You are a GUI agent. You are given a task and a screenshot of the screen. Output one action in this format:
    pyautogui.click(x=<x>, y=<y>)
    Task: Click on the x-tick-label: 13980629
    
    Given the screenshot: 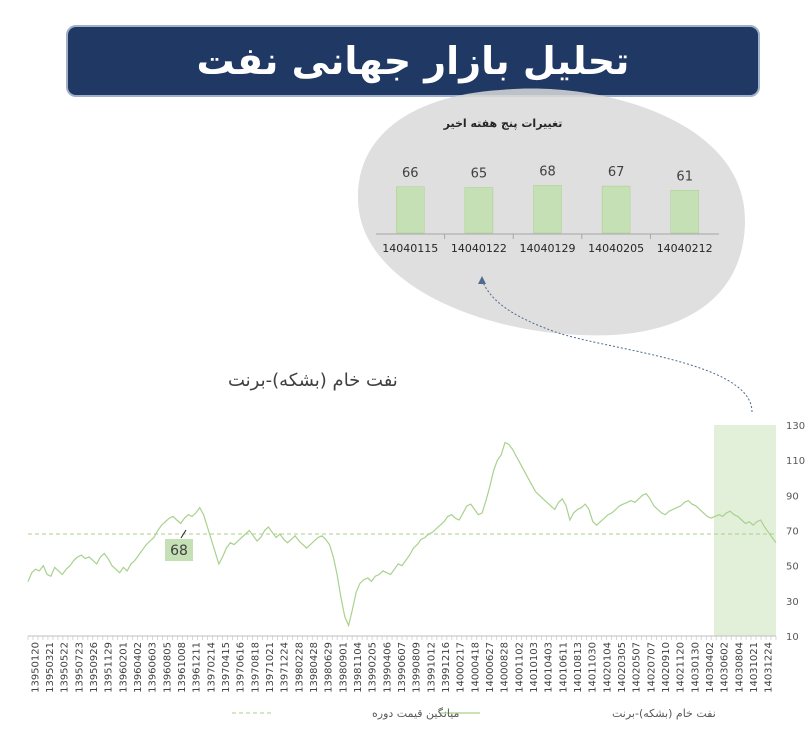 What is the action you would take?
    pyautogui.click(x=329, y=667)
    